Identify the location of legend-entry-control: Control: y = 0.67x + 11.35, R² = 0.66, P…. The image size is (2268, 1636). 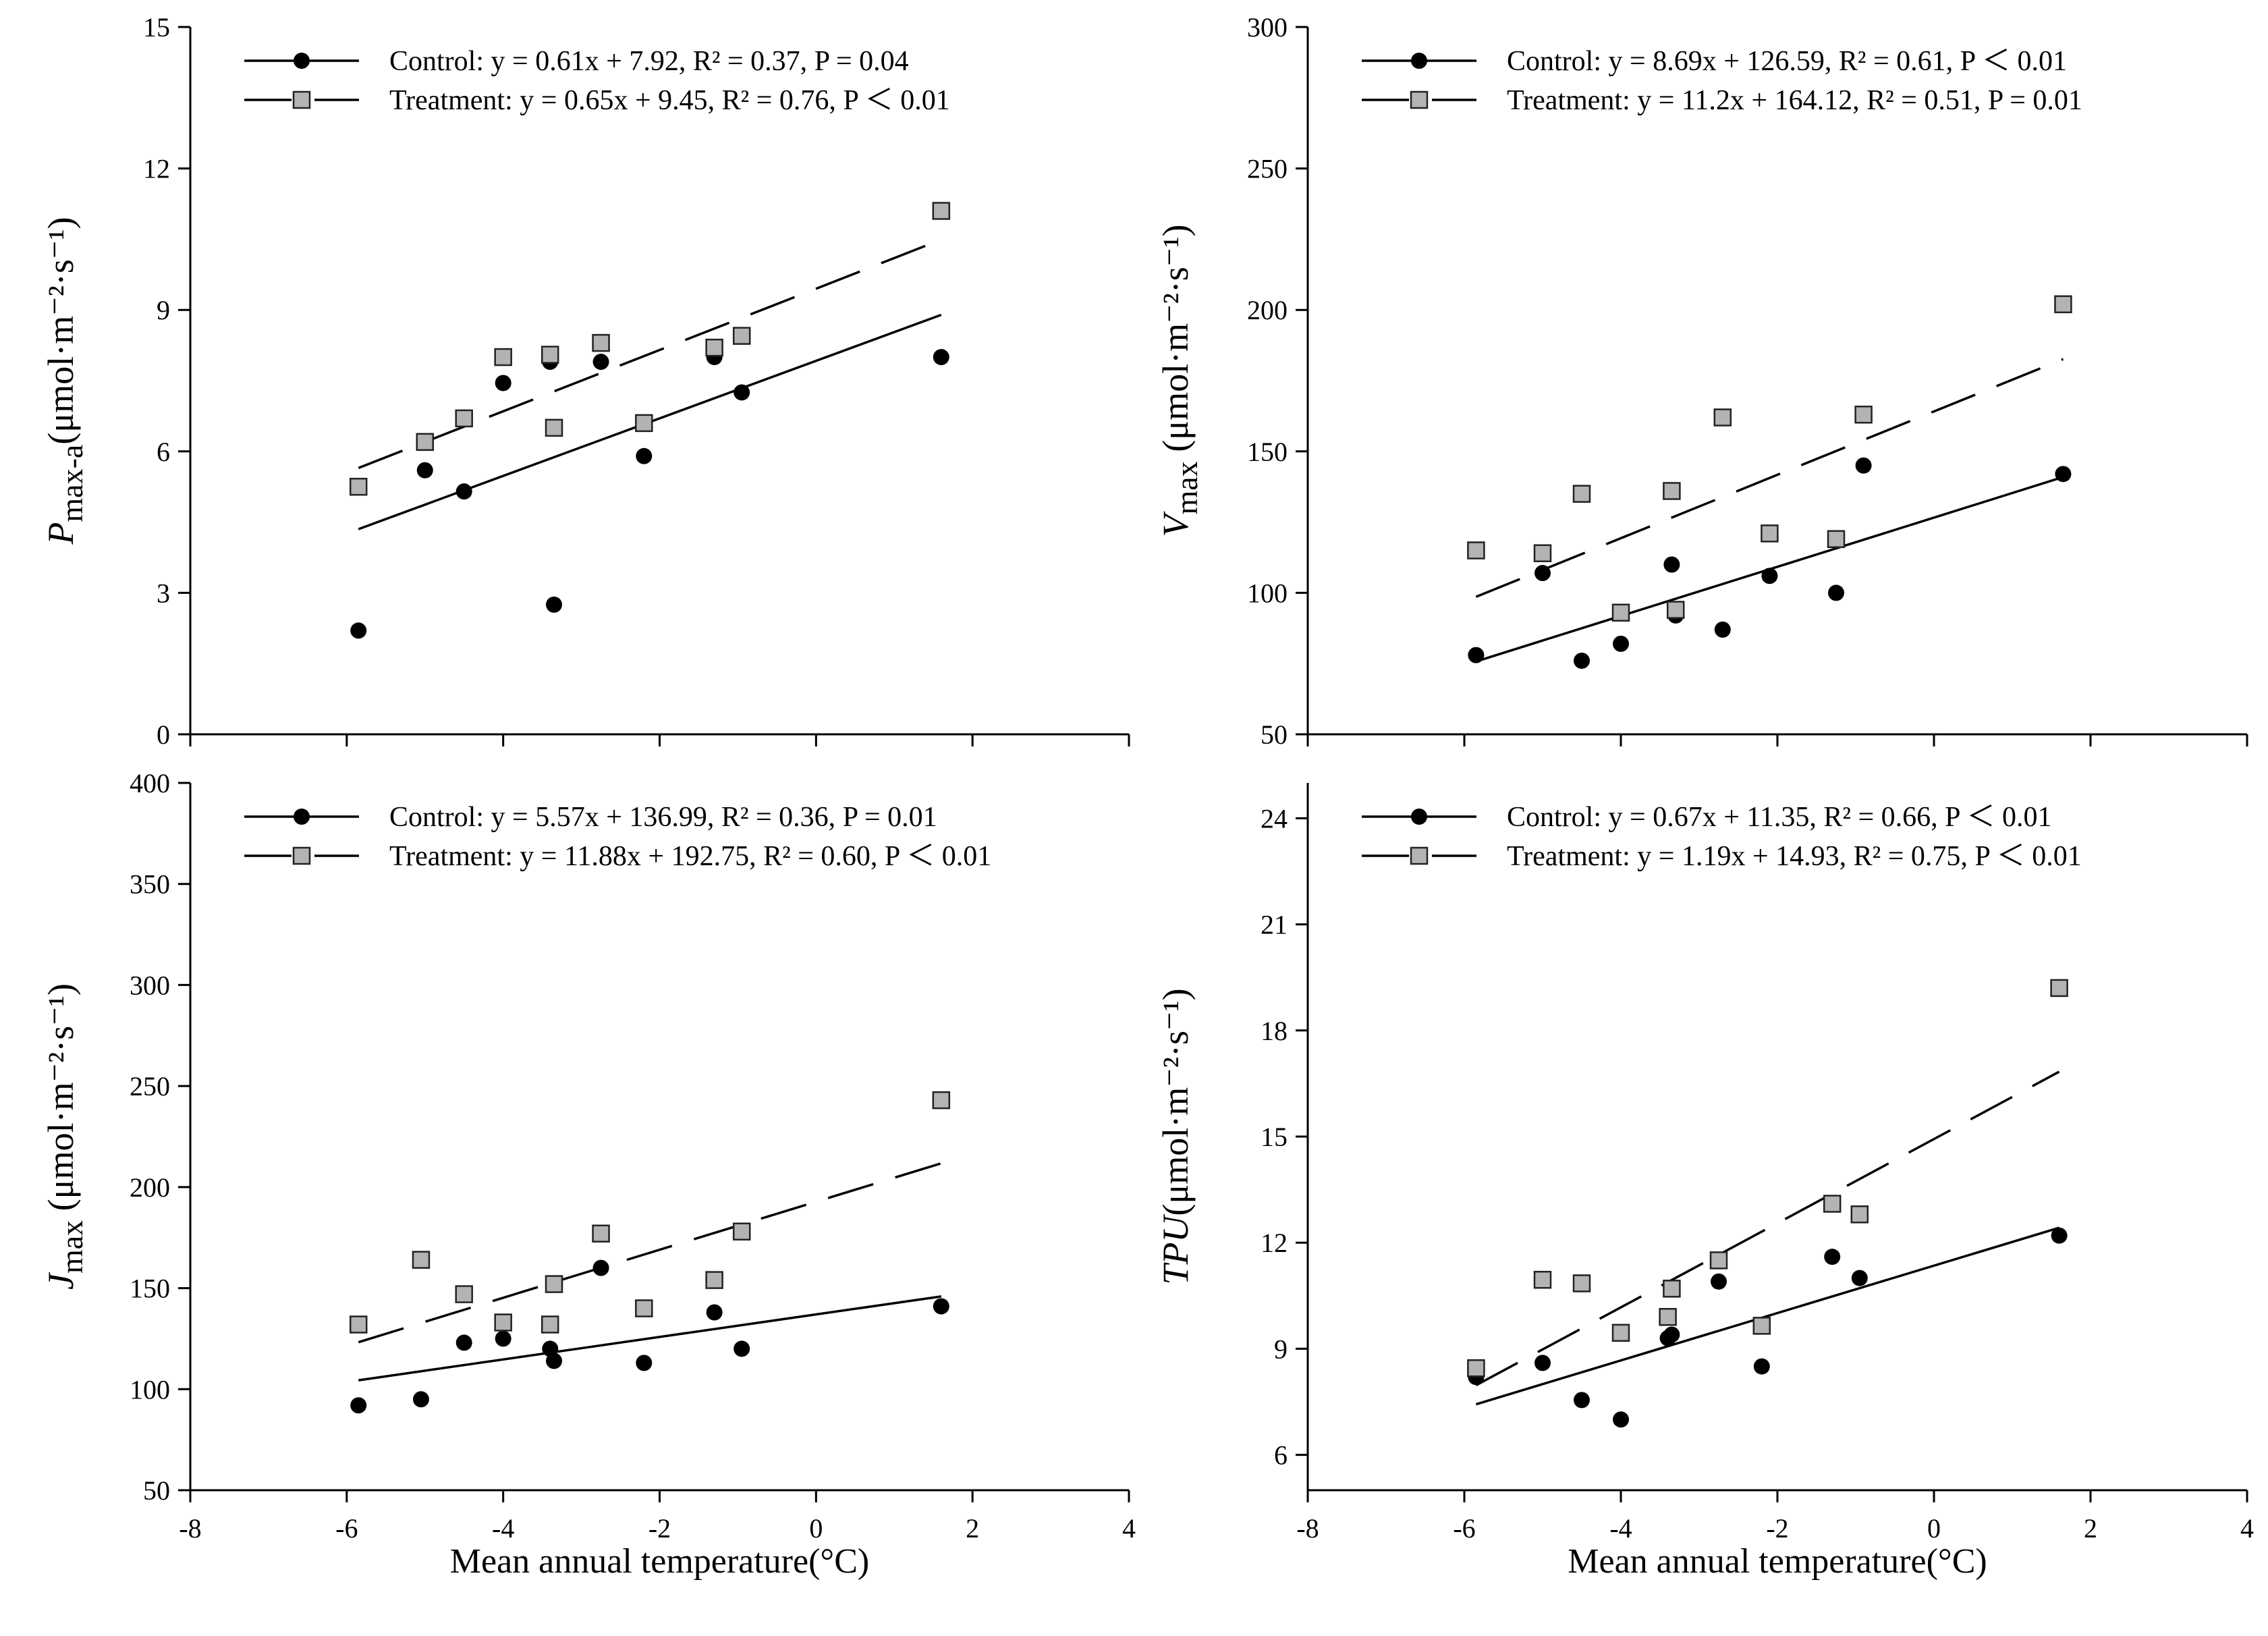
(1779, 817).